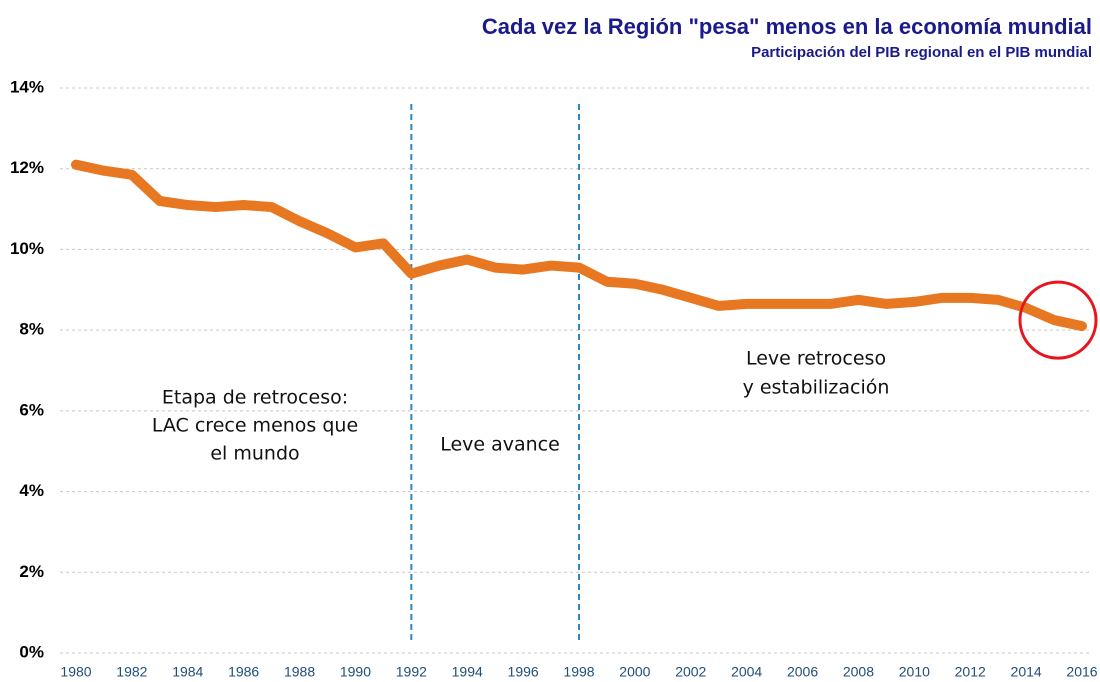 The width and height of the screenshot is (1100, 682). I want to click on annotation-line: Leve retroceso, so click(816, 359).